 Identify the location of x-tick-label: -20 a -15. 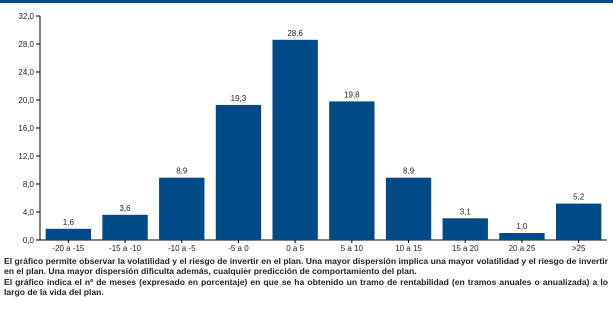
(68, 248).